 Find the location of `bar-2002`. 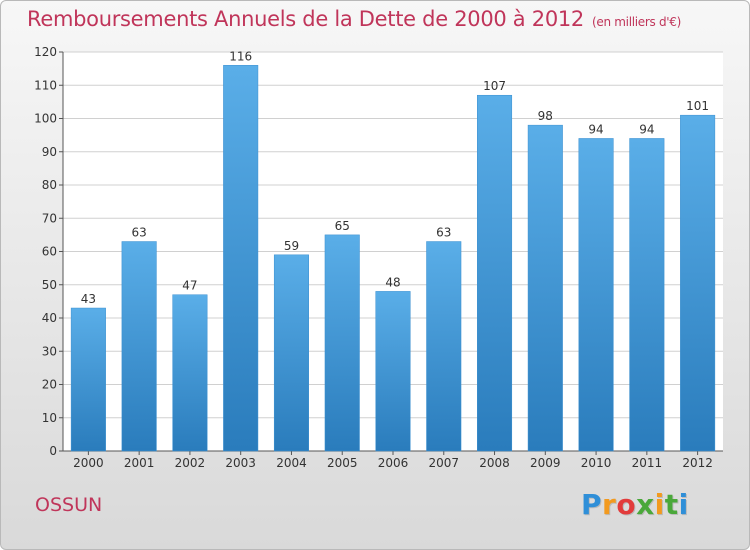

bar-2002 is located at coordinates (190, 373).